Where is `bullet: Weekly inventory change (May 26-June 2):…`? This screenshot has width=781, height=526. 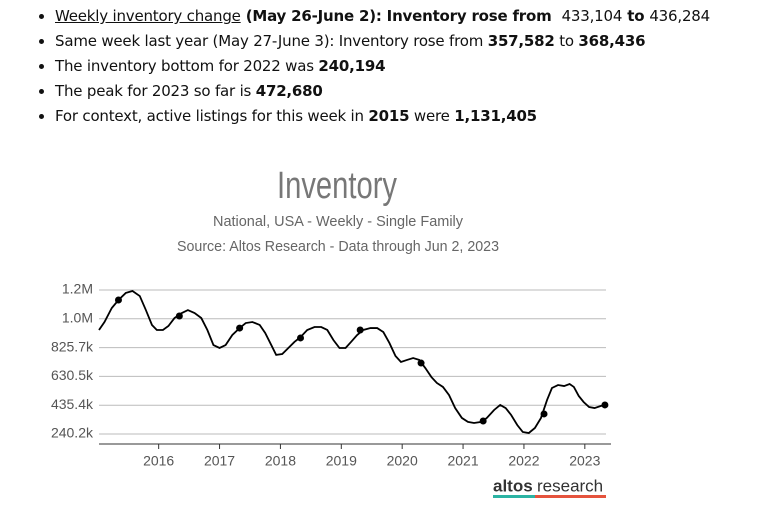 bullet: Weekly inventory change (May 26-June 2):… is located at coordinates (418, 16).